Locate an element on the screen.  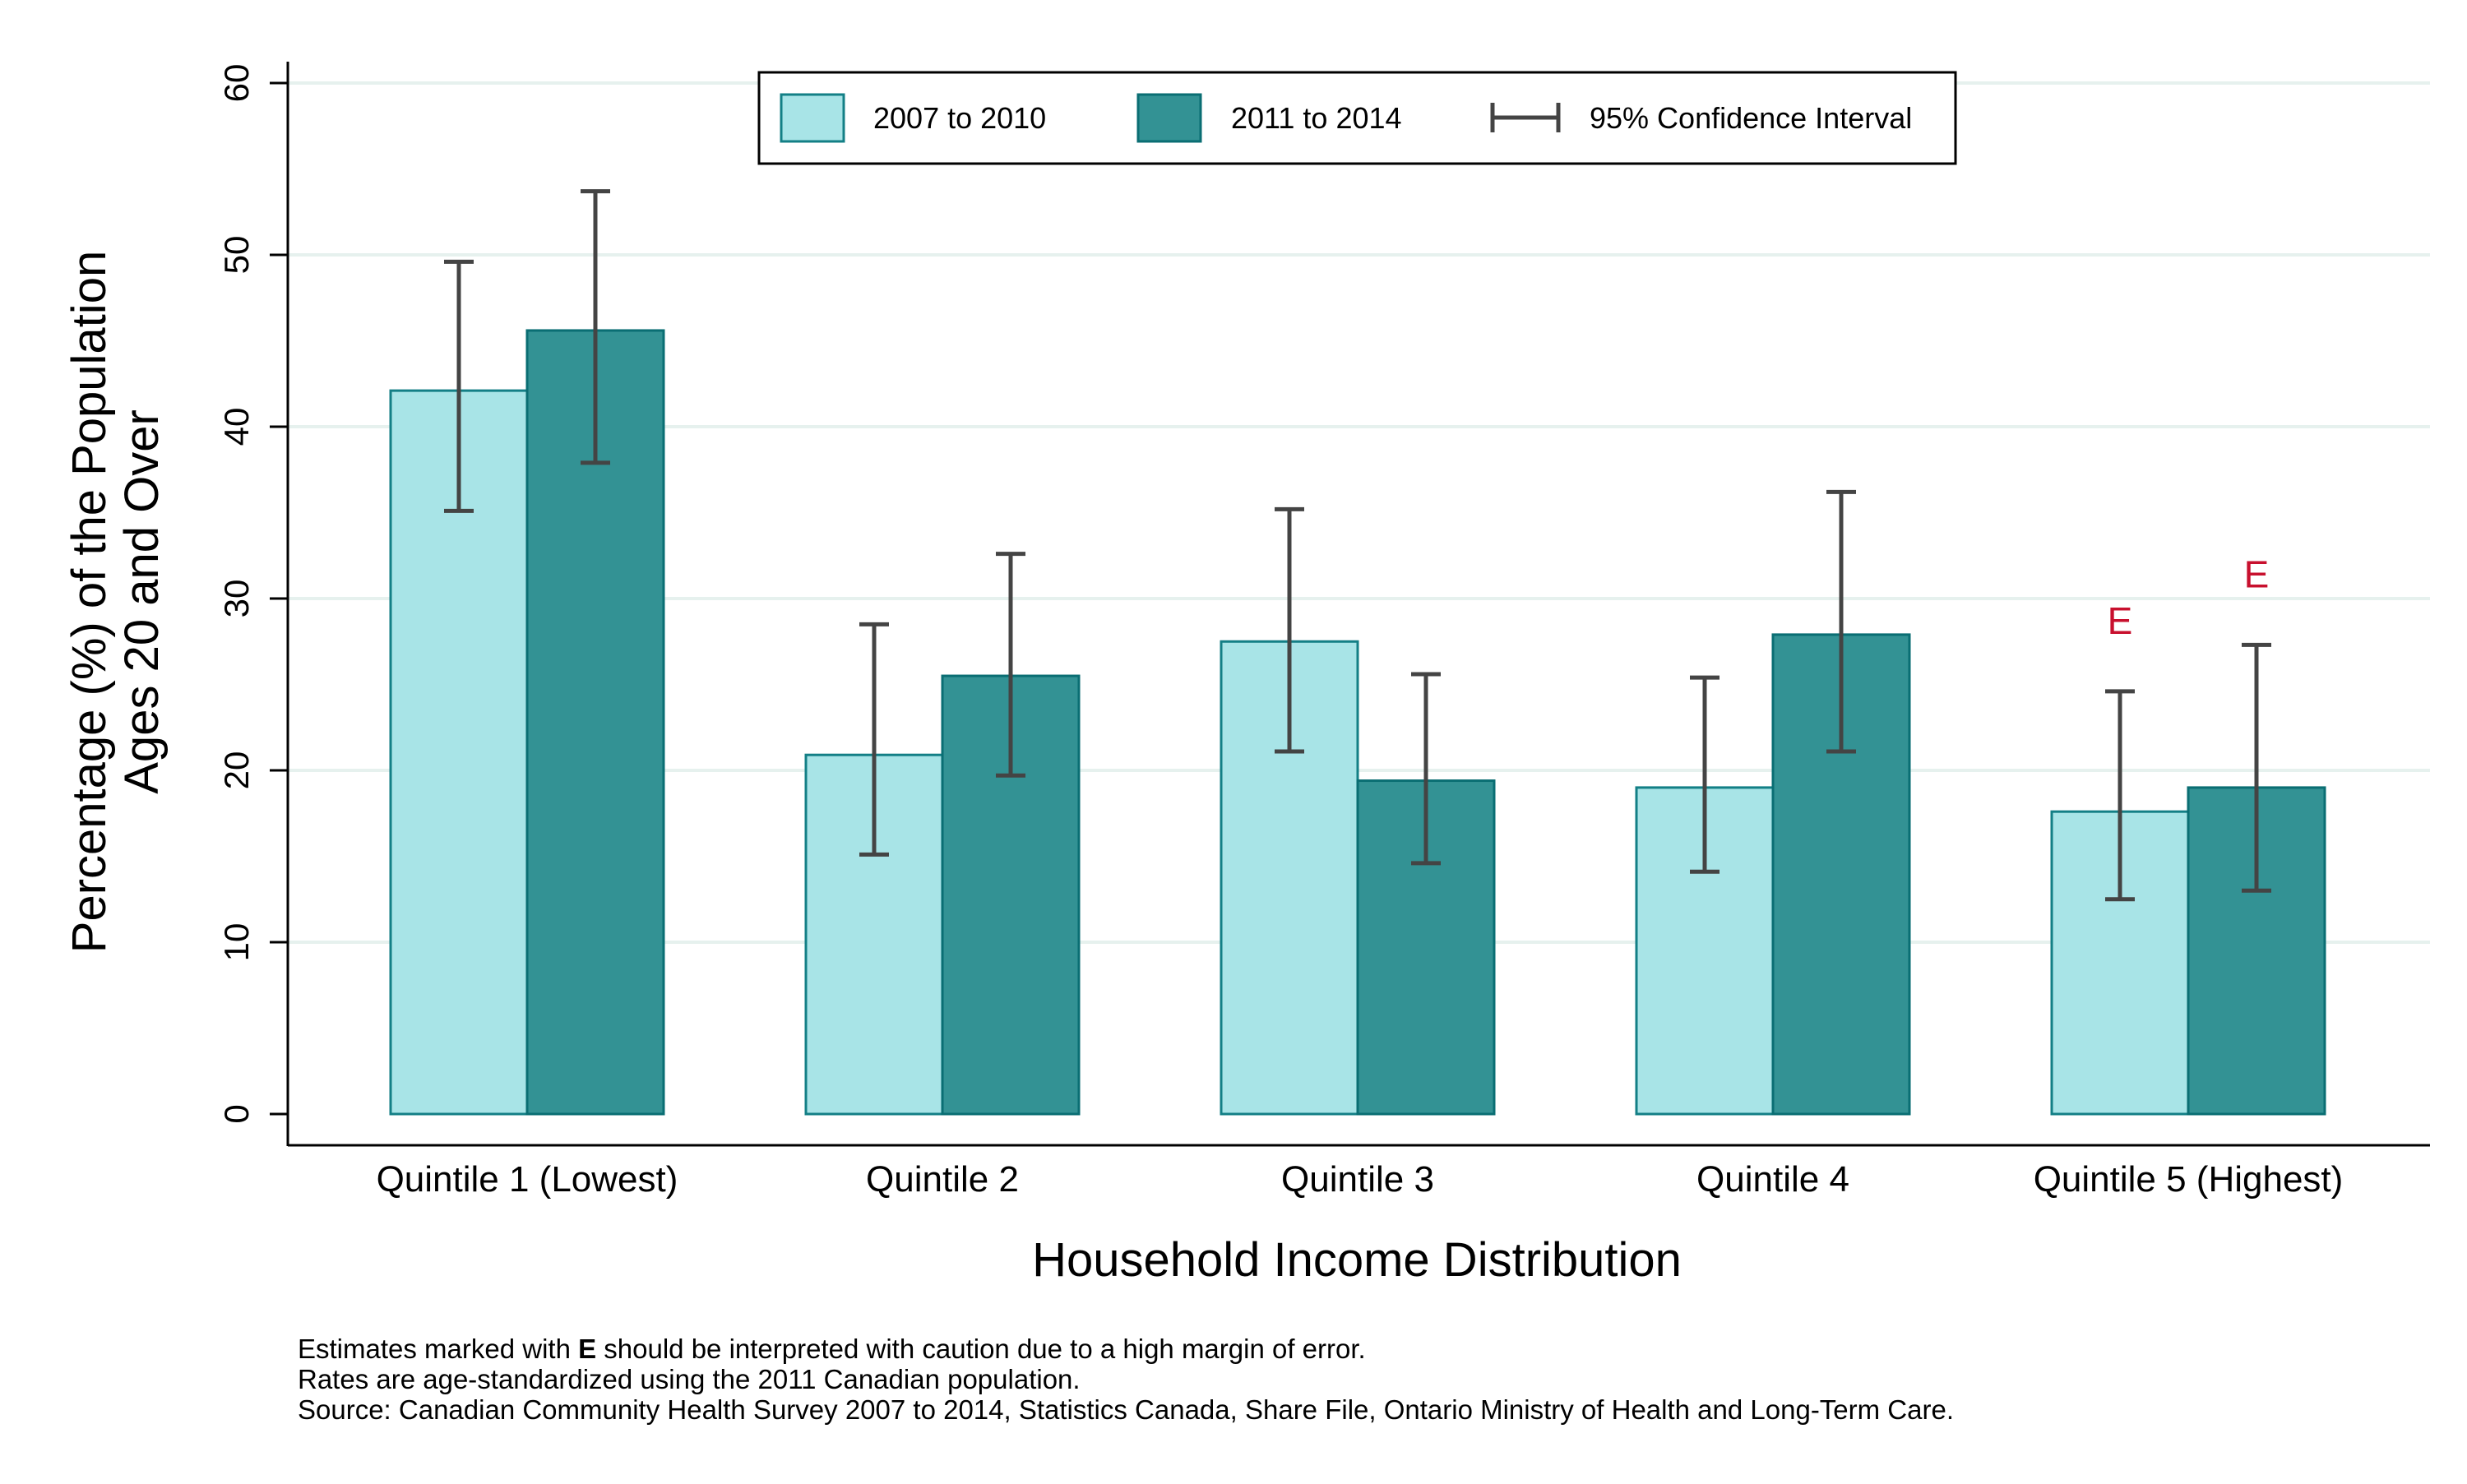
y-tick-label-60: 60 is located at coordinates (236, 83).